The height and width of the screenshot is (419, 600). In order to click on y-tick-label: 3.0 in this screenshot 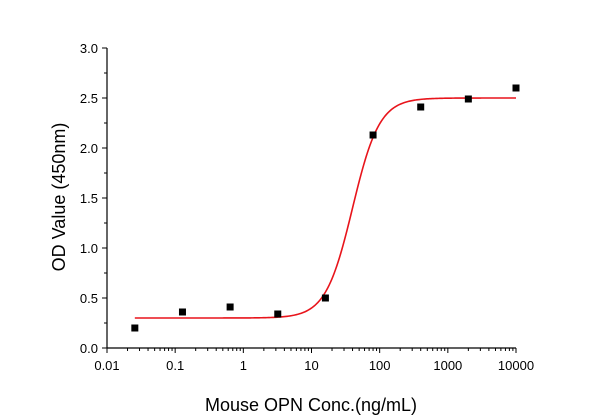, I will do `click(89, 48)`.